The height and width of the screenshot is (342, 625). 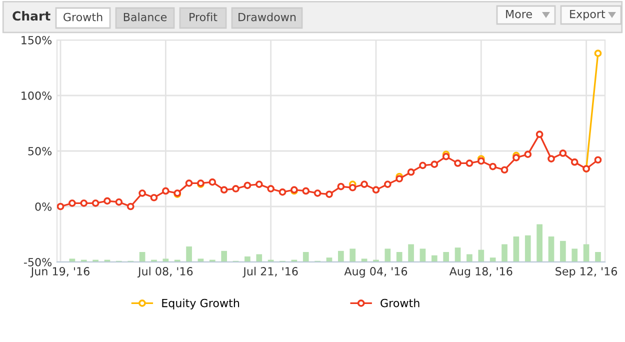 I want to click on text: More, so click(x=519, y=14).